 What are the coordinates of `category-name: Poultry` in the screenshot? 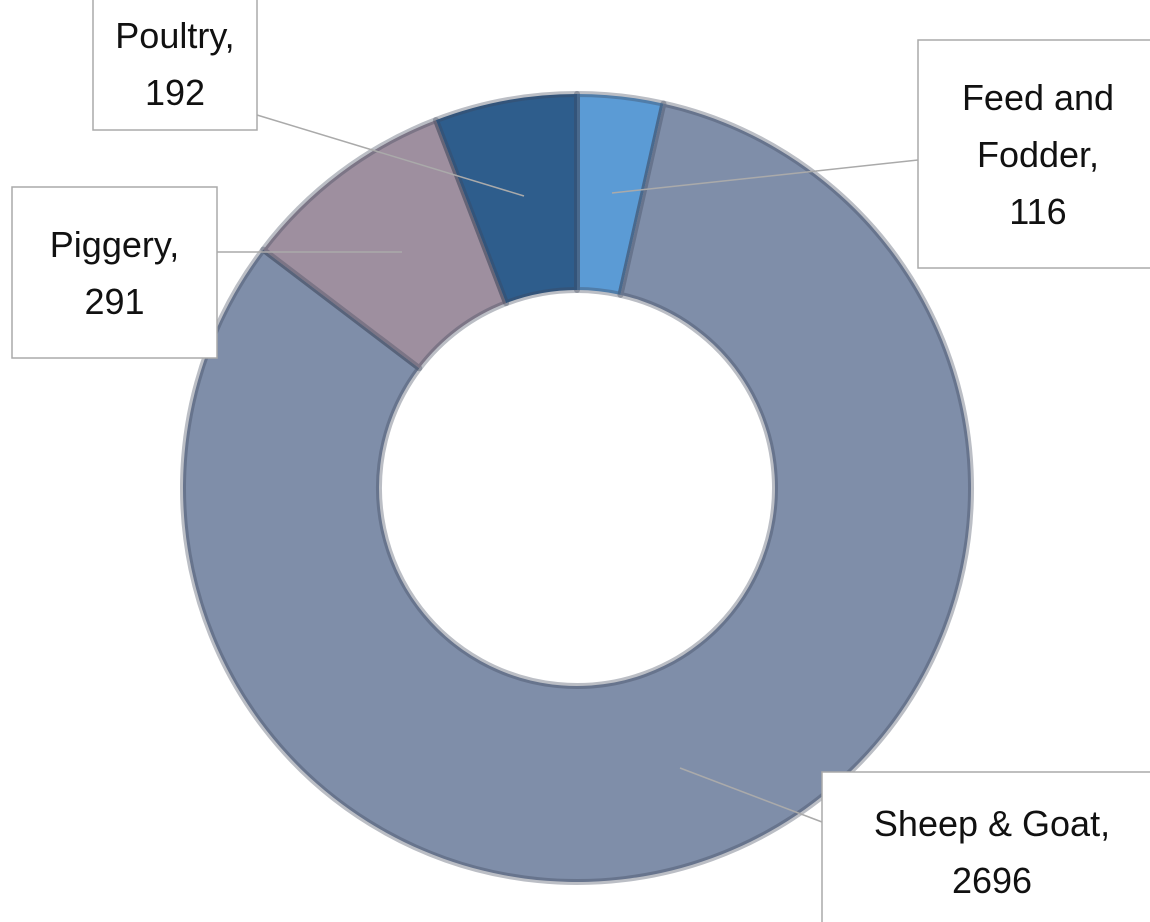 It's located at (170, 35).